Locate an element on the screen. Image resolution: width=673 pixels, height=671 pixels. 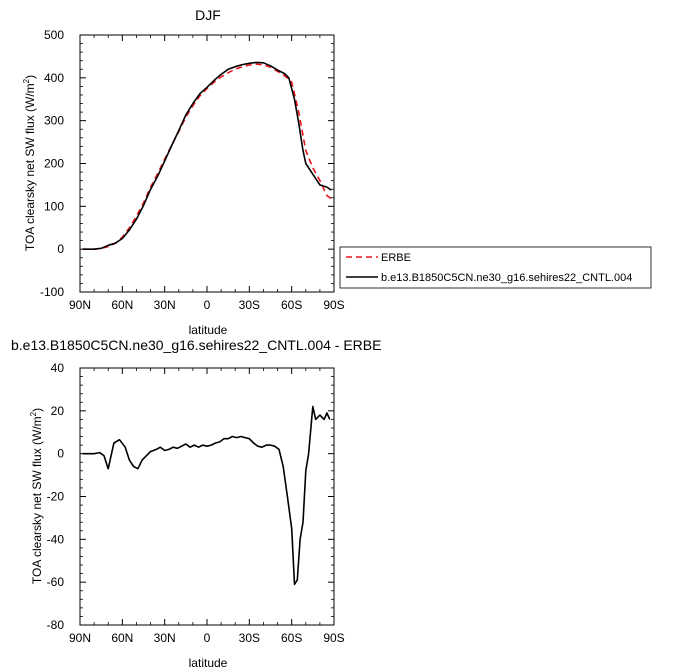
y-tick-label: 100 is located at coordinates (54, 206).